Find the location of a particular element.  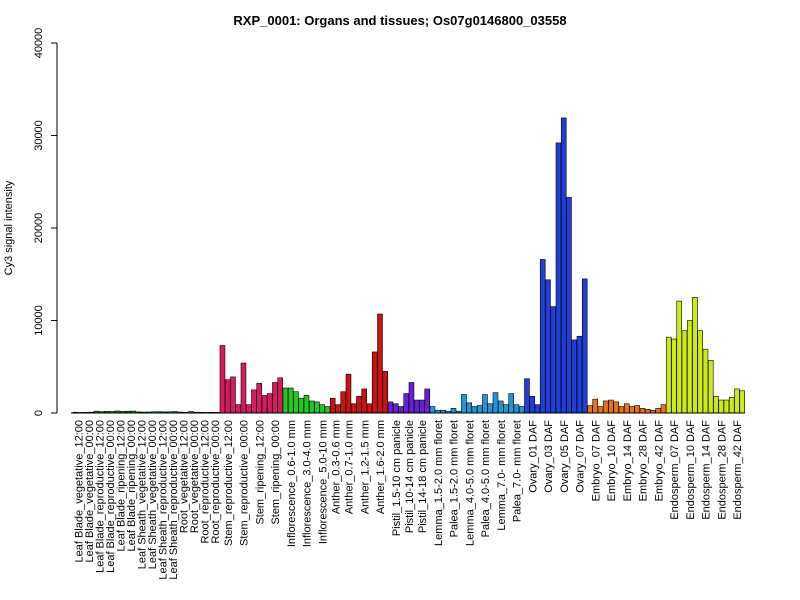

x-tick-label: Leaf Sheath_vegetative_00:00 is located at coordinates (153, 494).